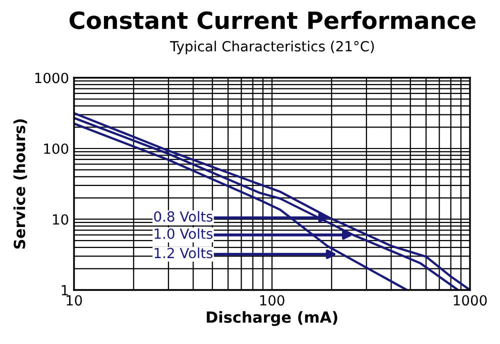  I want to click on chart-subtitle: Typical Characteristics (21°C), so click(272, 47).